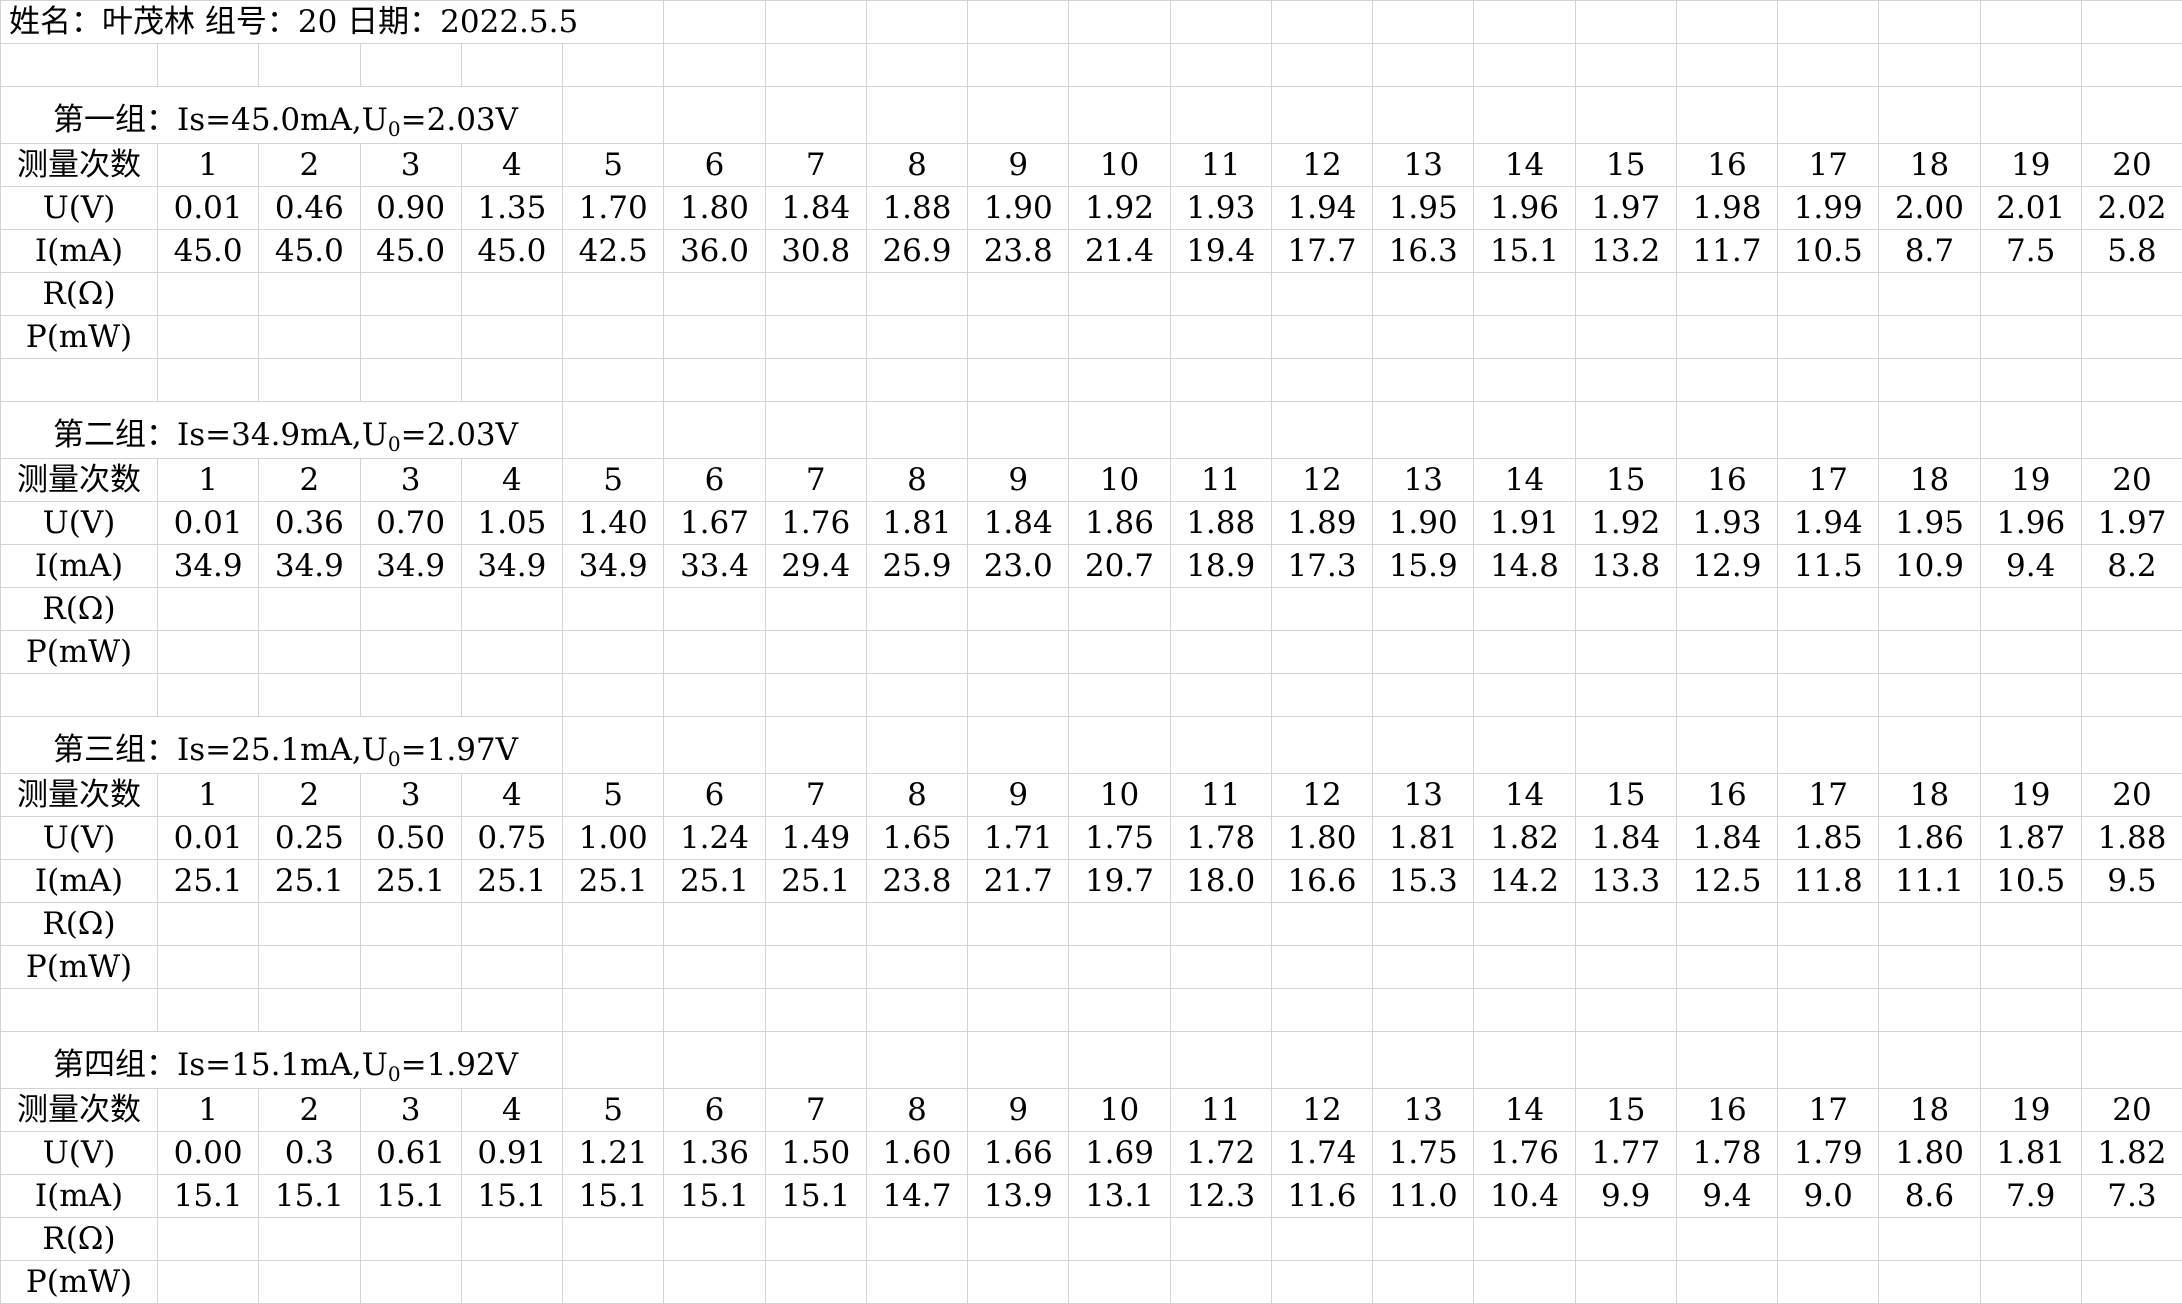 The width and height of the screenshot is (2182, 1304). I want to click on current-cell: 19.4, so click(1220, 251).